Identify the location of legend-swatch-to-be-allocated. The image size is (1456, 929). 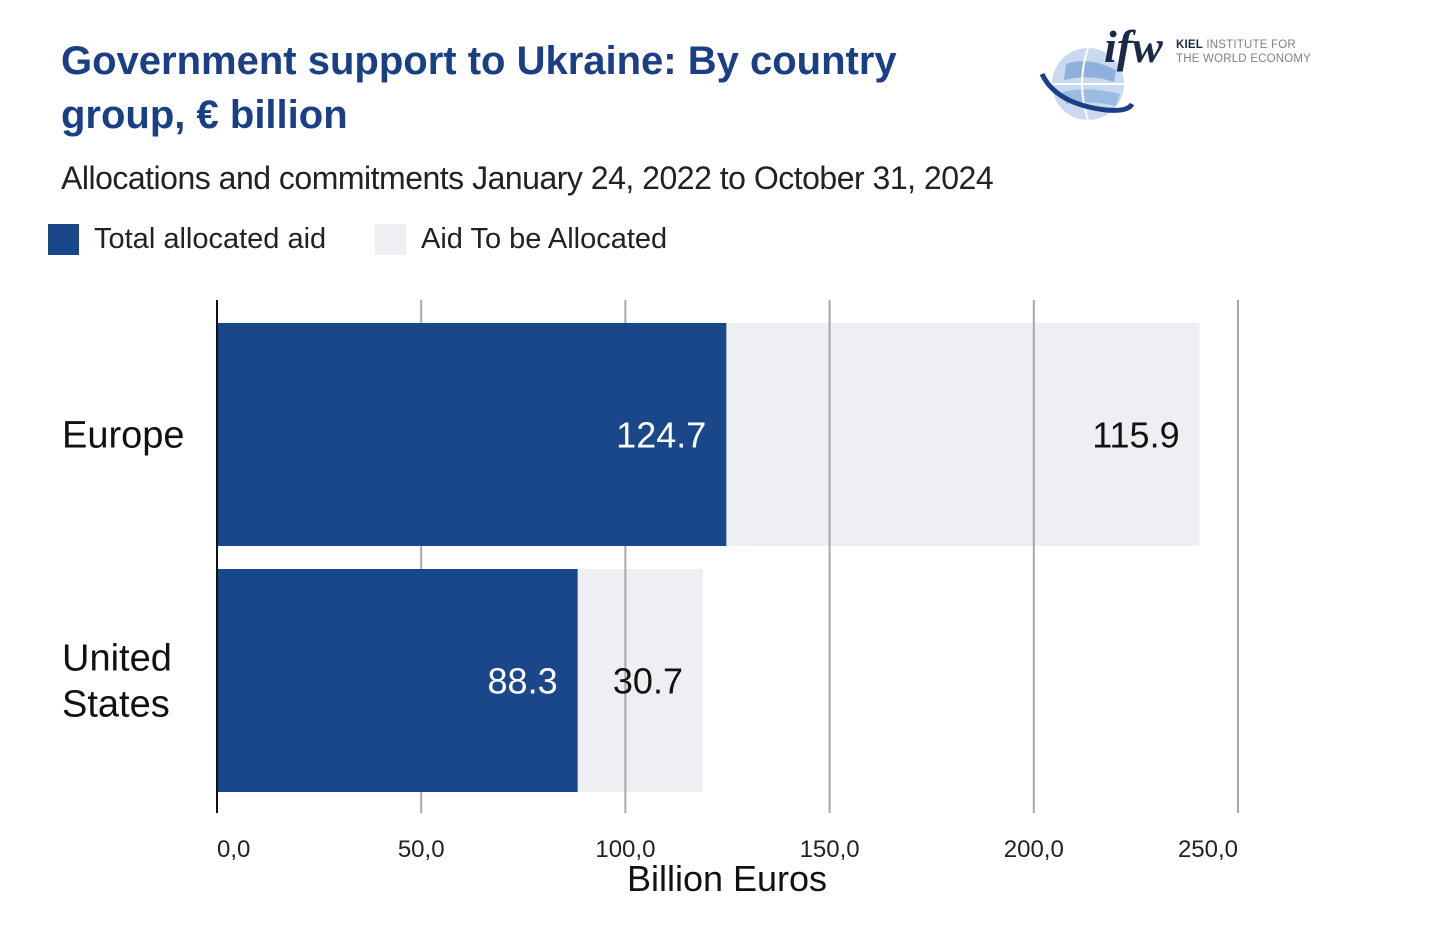
(390, 239).